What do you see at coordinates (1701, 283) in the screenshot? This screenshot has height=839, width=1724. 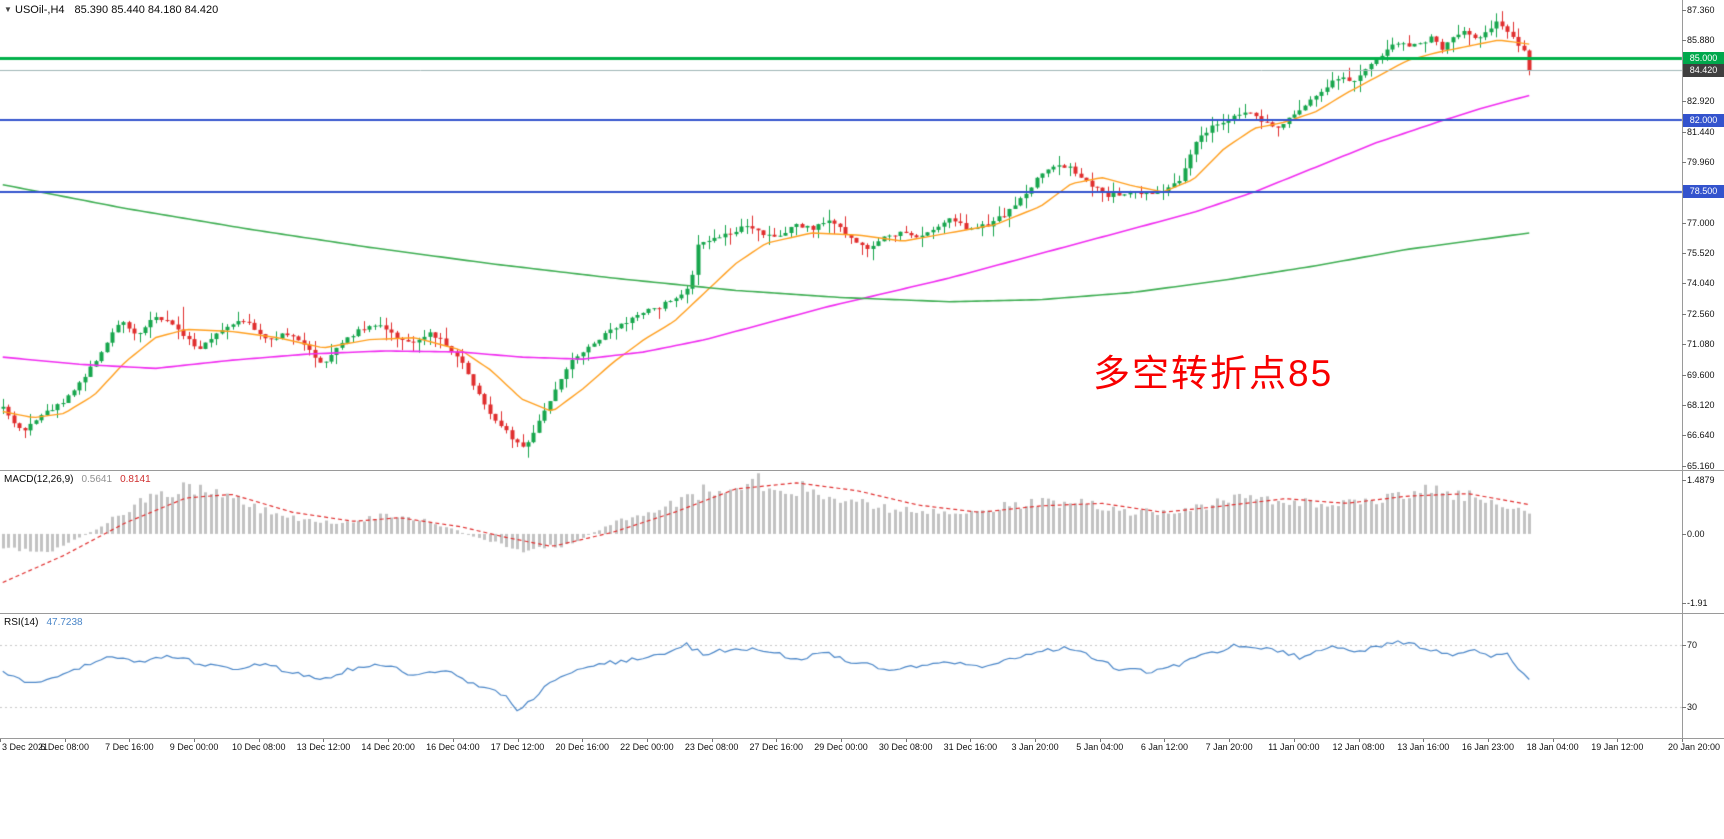 I see `price-axis-label: 74.040` at bounding box center [1701, 283].